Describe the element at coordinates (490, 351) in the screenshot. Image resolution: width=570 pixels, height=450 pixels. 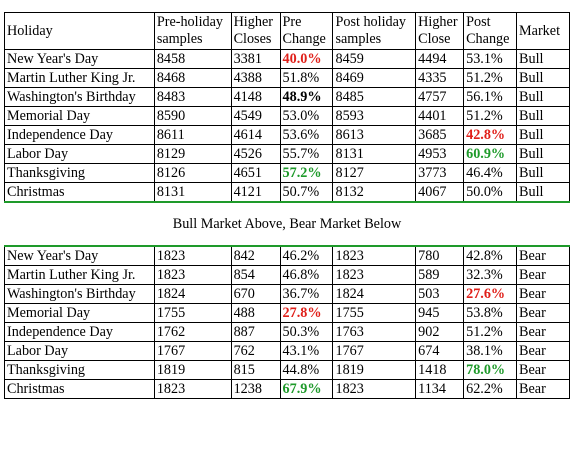
I see `cell-post-change: 38.1%` at that location.